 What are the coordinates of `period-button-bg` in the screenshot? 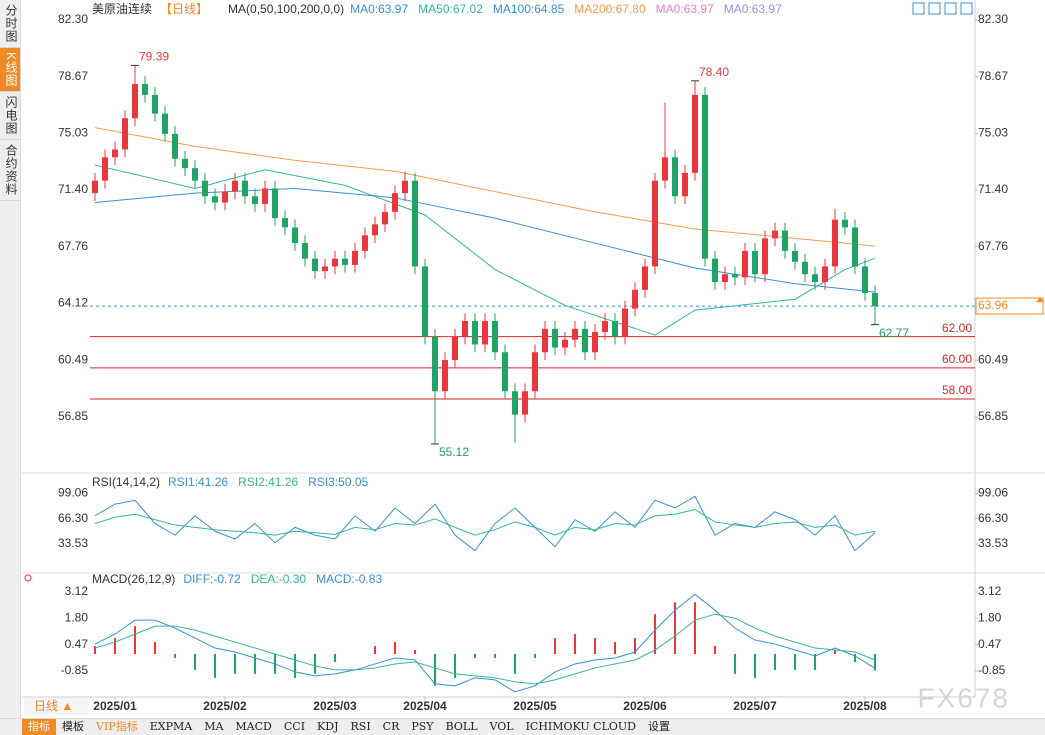 It's located at (56, 706).